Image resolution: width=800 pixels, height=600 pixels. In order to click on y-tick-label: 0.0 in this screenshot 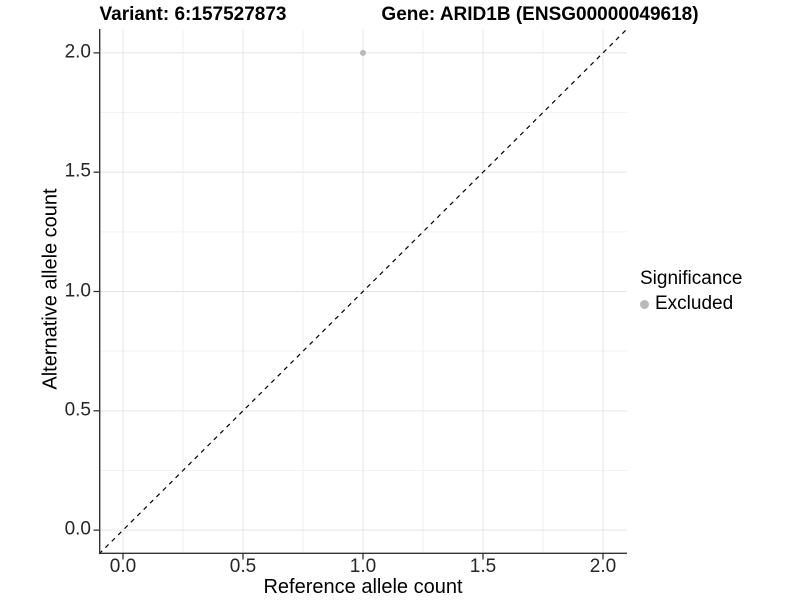, I will do `click(77, 529)`.